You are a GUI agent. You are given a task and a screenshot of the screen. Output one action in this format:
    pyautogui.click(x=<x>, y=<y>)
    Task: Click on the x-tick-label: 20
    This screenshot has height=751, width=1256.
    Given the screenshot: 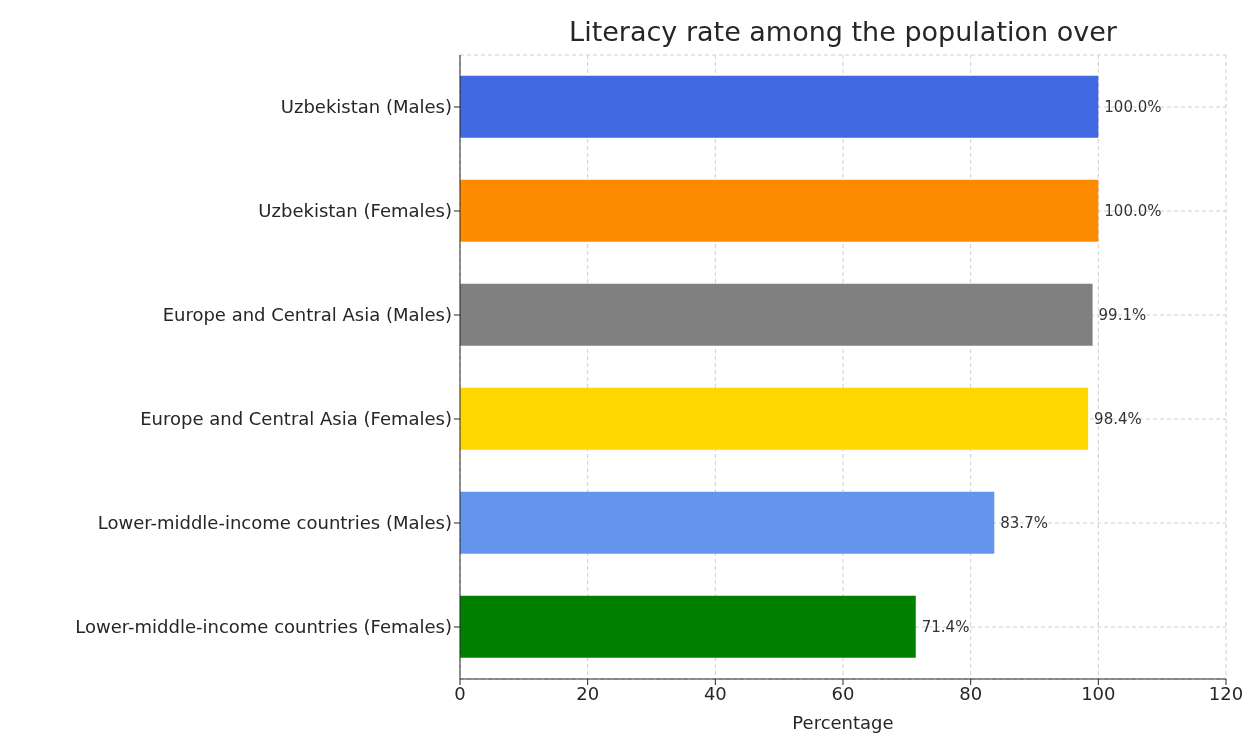 What is the action you would take?
    pyautogui.click(x=588, y=693)
    